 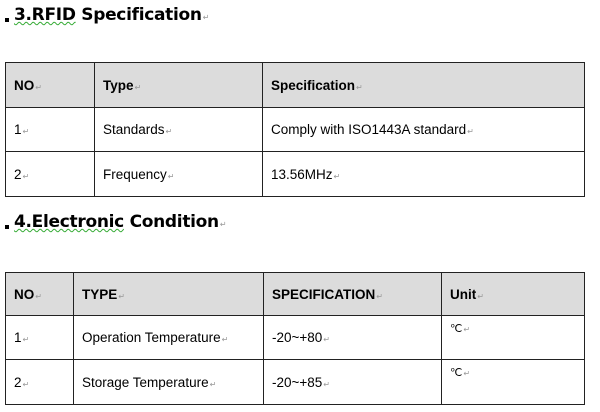 What do you see at coordinates (513, 294) in the screenshot?
I see `column-header: Unit` at bounding box center [513, 294].